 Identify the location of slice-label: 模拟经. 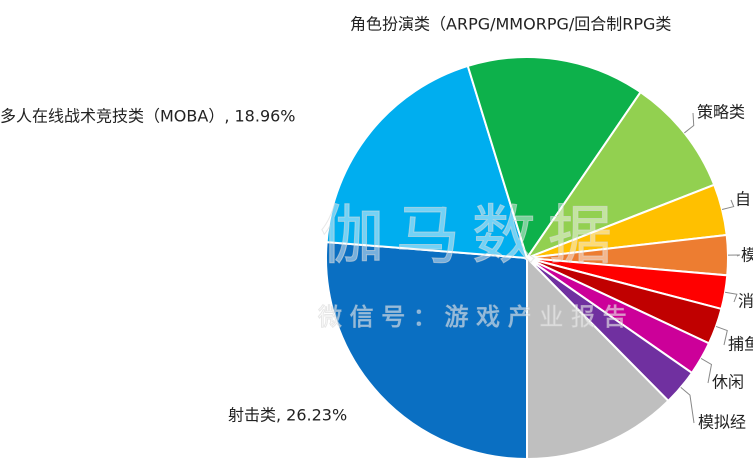
(722, 422).